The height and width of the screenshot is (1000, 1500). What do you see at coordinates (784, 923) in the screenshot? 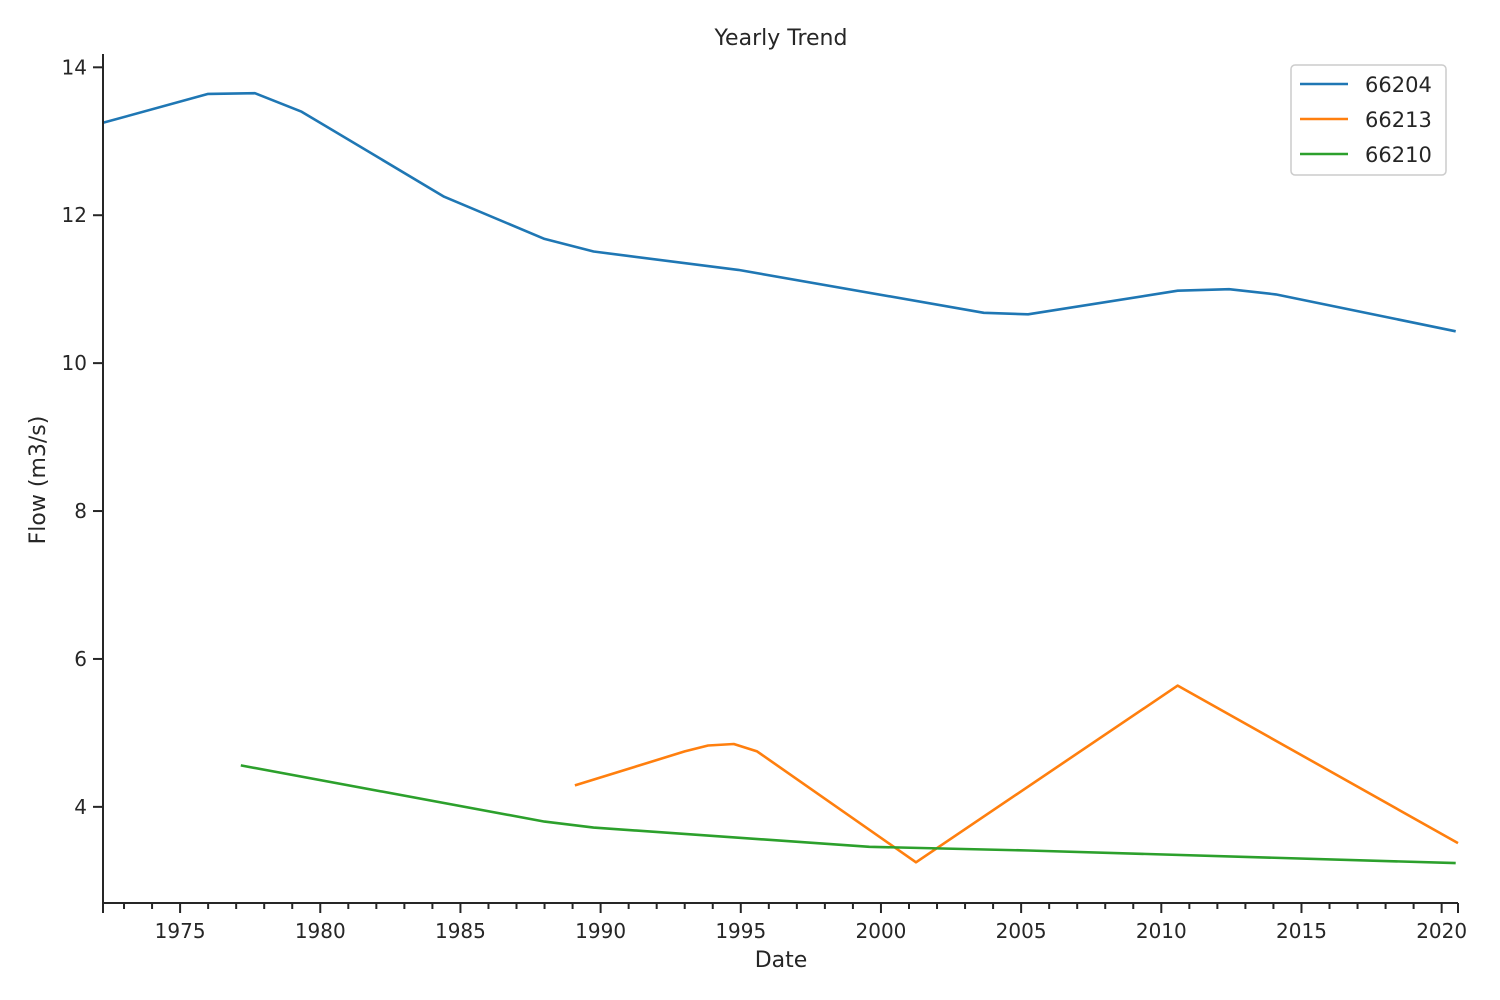
I see `x-axis-ticks: 1975 1980 1985 1990 1995 2000 2005 2010 2015 2020` at bounding box center [784, 923].